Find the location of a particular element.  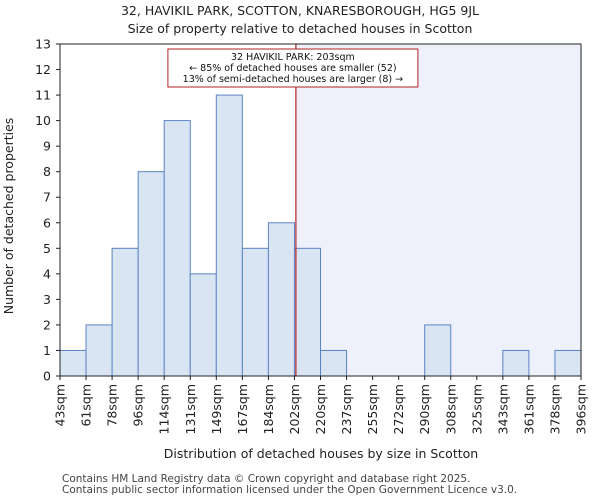

y-tick-label: 3 is located at coordinates (47, 299).